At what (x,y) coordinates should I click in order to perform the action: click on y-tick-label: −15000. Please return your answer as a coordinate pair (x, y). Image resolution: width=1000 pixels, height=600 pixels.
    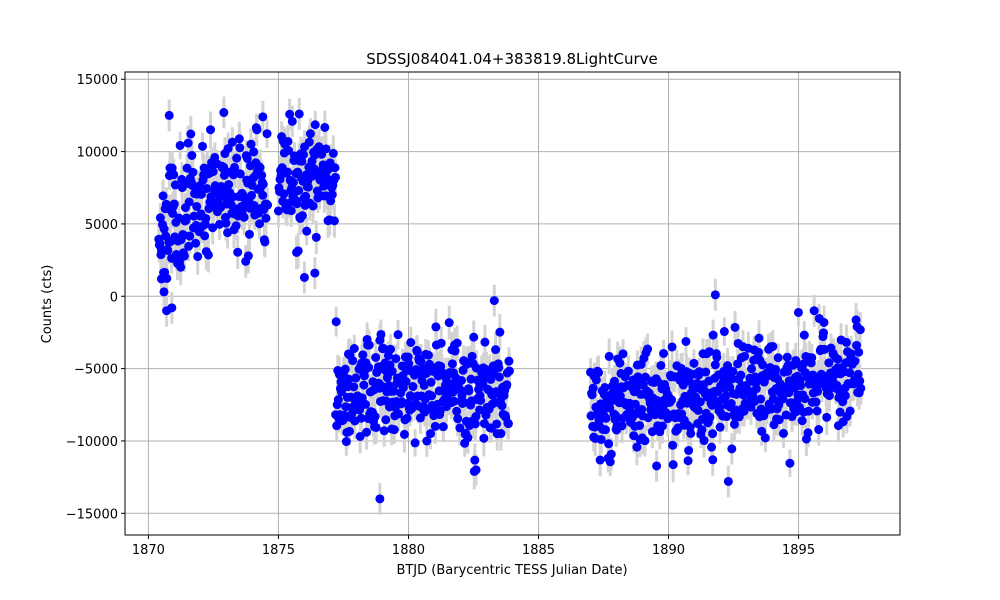
    Looking at the image, I should click on (92, 514).